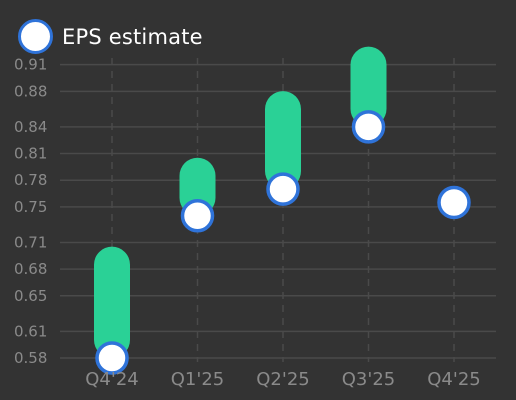  Describe the element at coordinates (30, 154) in the screenshot. I see `y-tick-label: 0.81` at that location.